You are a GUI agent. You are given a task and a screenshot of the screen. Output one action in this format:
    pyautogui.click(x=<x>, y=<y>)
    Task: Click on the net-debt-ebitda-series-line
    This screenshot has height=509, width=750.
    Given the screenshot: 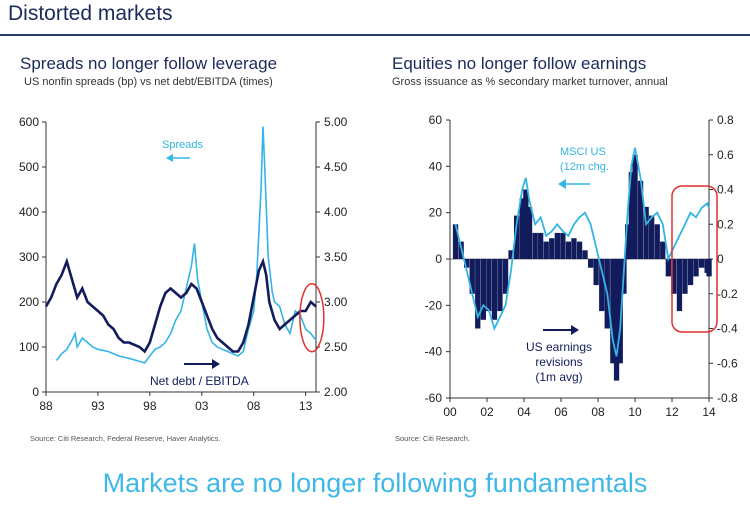 What is the action you would take?
    pyautogui.click(x=180, y=305)
    